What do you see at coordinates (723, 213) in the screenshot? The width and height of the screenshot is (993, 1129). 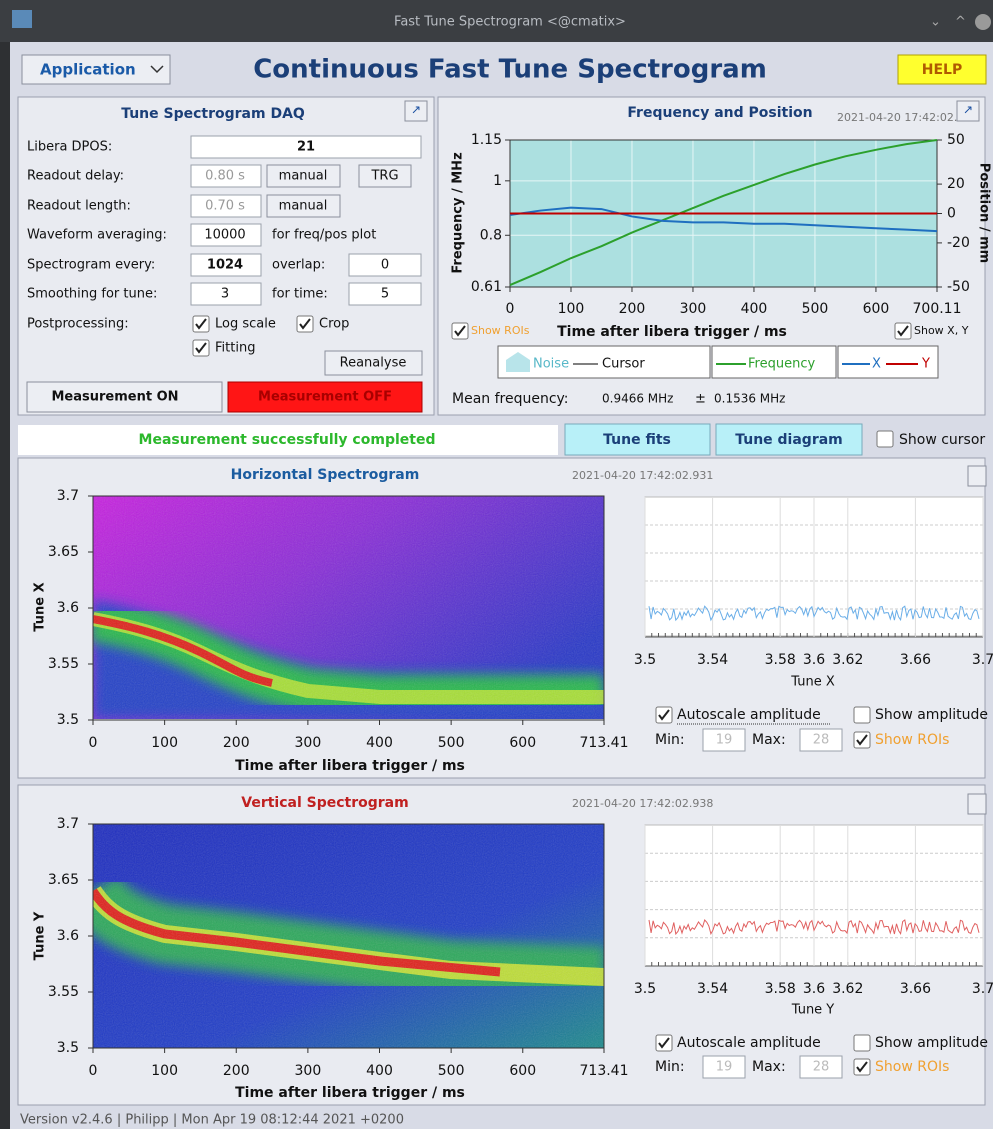 I see `series-line` at bounding box center [723, 213].